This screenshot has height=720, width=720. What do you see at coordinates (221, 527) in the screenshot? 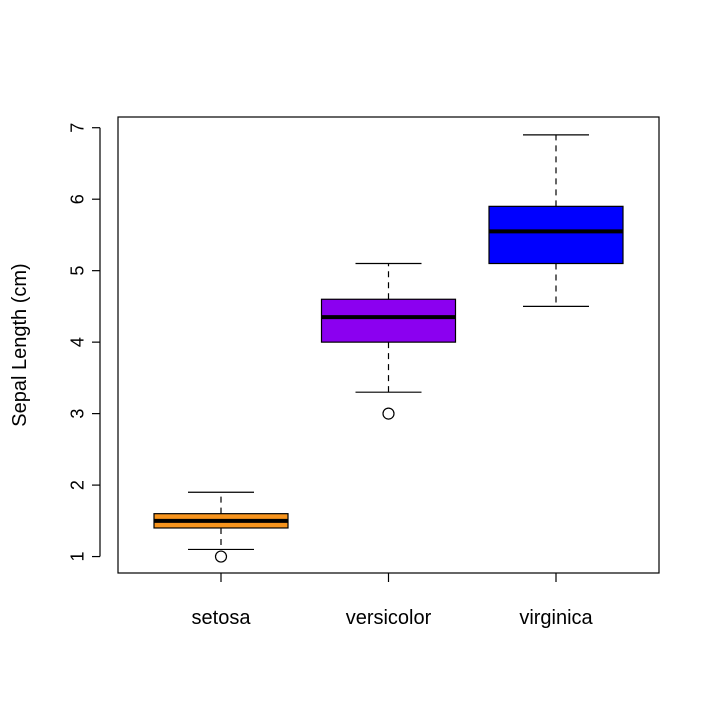
I see `box-setosa` at bounding box center [221, 527].